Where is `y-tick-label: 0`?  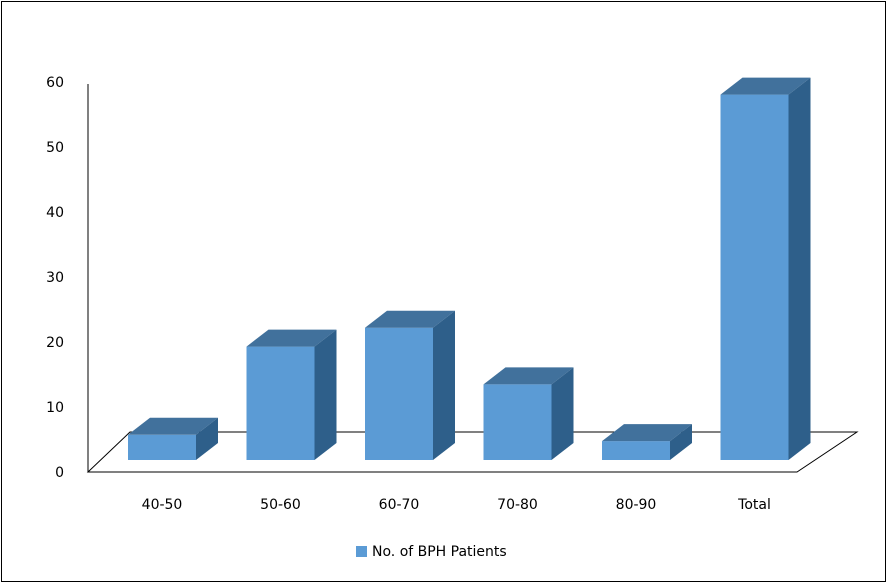 y-tick-label: 0 is located at coordinates (59, 473).